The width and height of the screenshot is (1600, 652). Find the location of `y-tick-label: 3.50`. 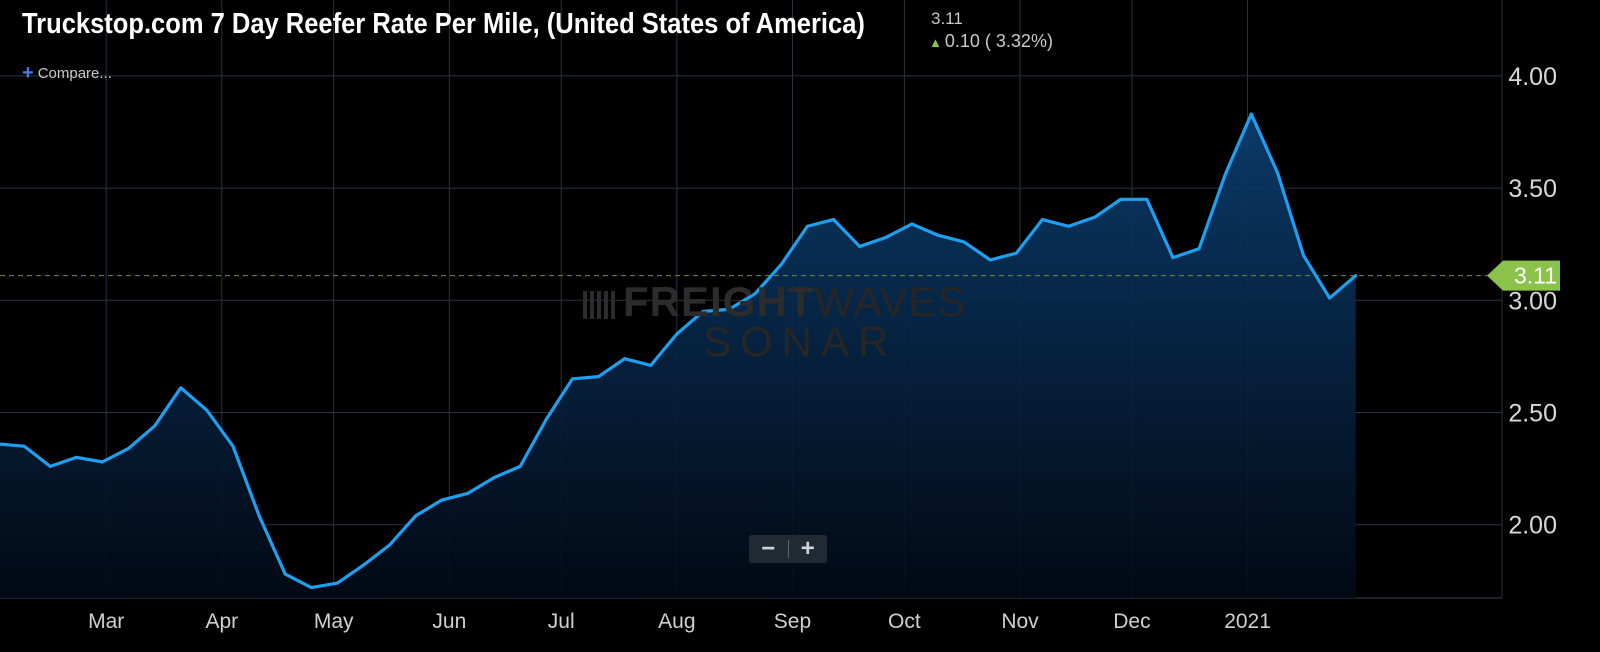

y-tick-label: 3.50 is located at coordinates (1532, 189).